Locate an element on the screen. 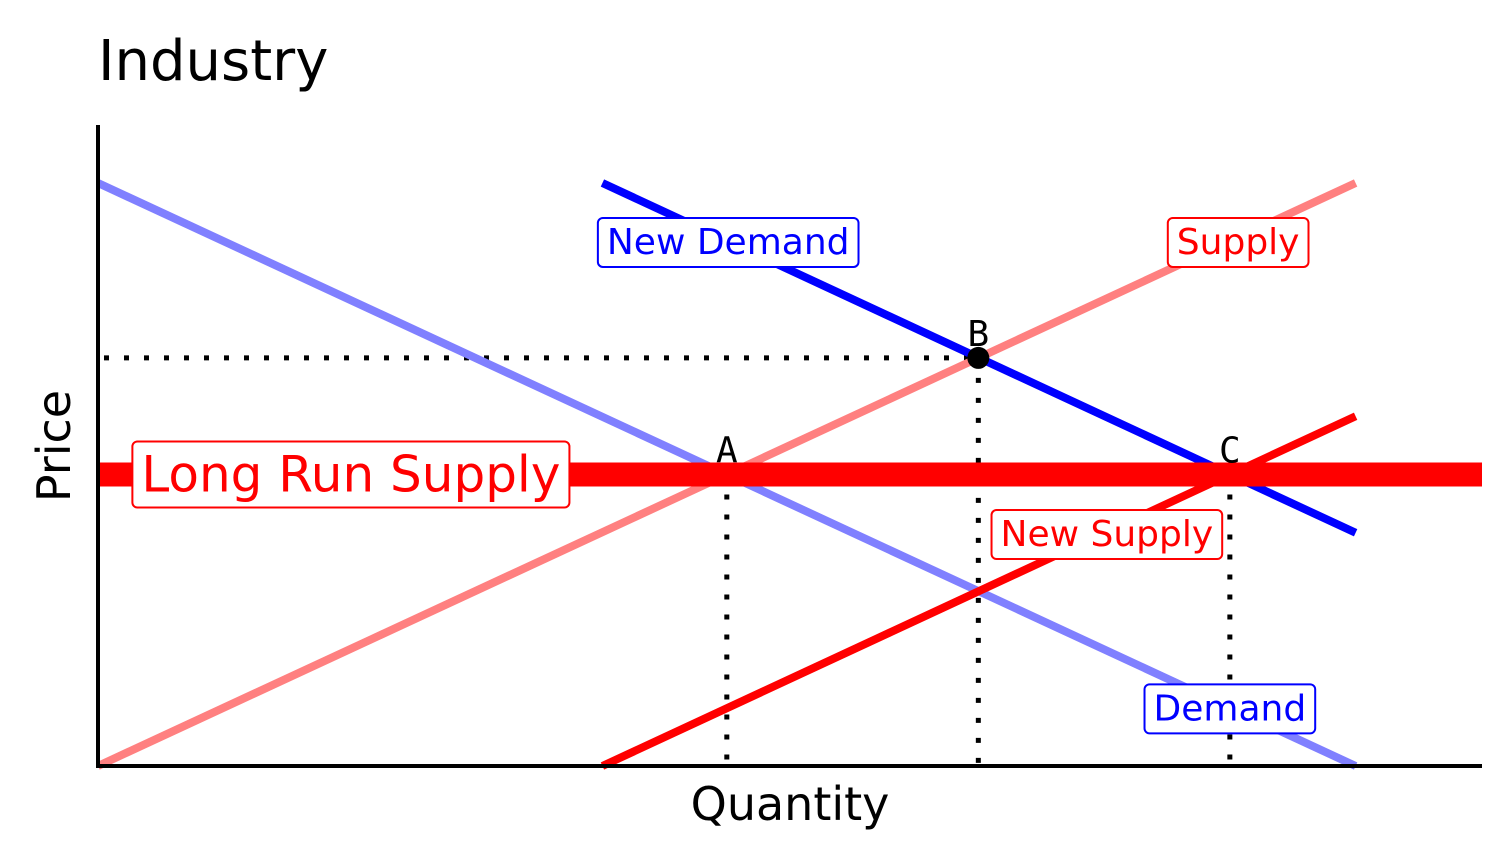 The image size is (1512, 864). chart-title: Industry is located at coordinates (213, 61).